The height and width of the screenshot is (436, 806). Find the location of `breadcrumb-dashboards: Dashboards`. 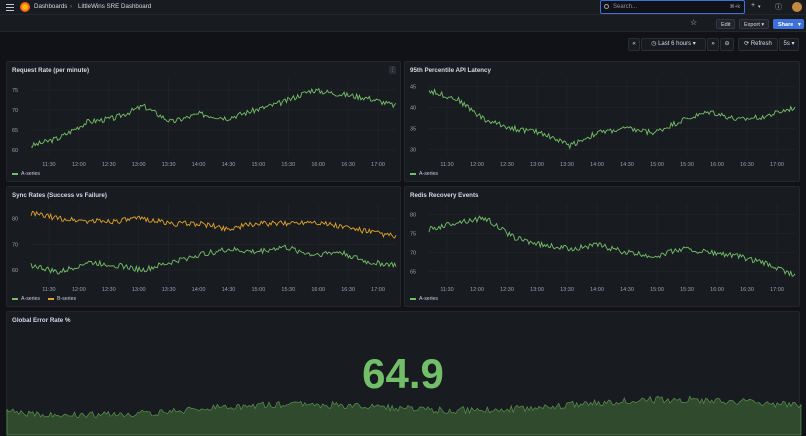

breadcrumb-dashboards: Dashboards is located at coordinates (51, 6).